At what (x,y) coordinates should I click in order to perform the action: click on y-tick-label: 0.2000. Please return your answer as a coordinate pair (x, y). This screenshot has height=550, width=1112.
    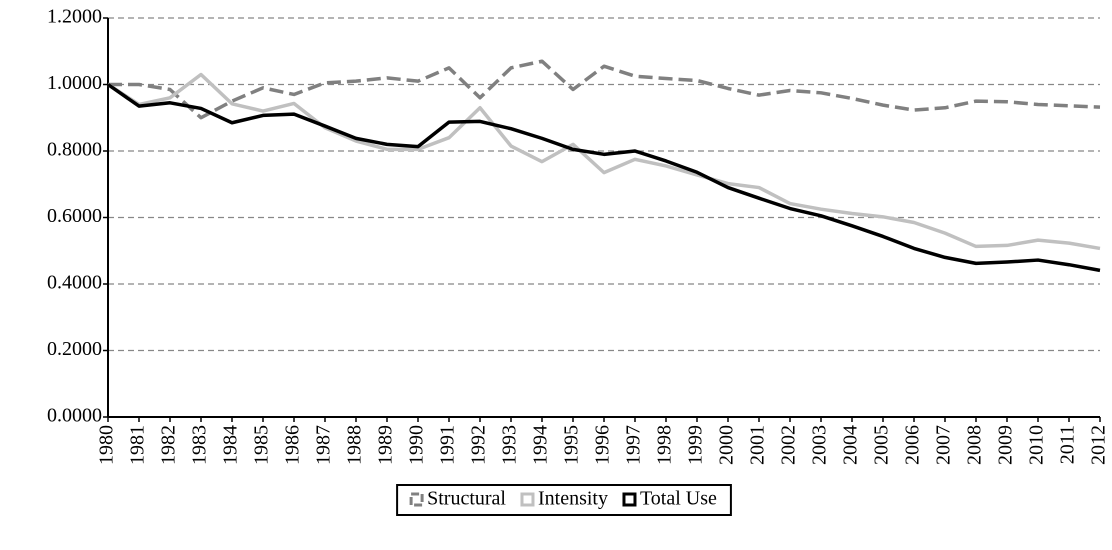
    Looking at the image, I should click on (74, 349).